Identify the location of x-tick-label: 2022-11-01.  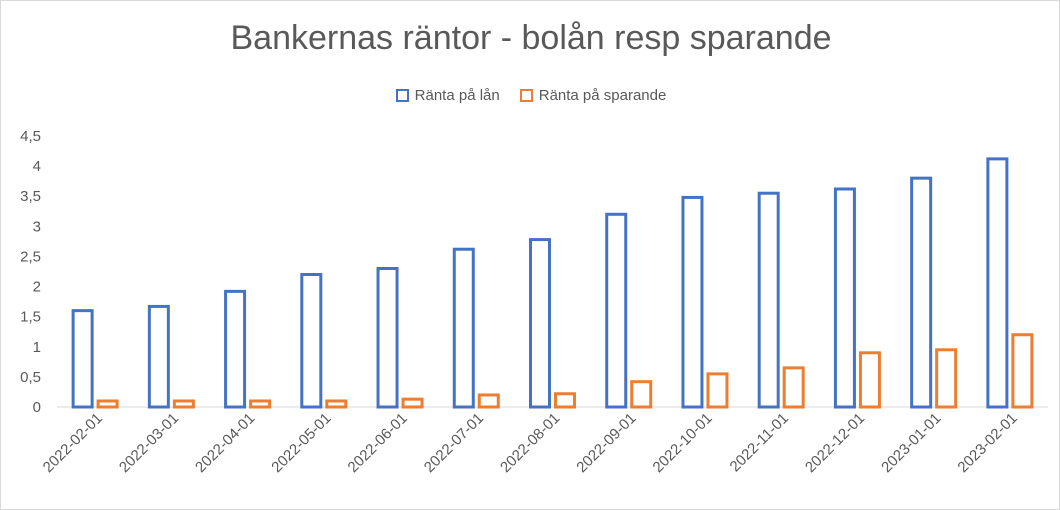
(759, 442).